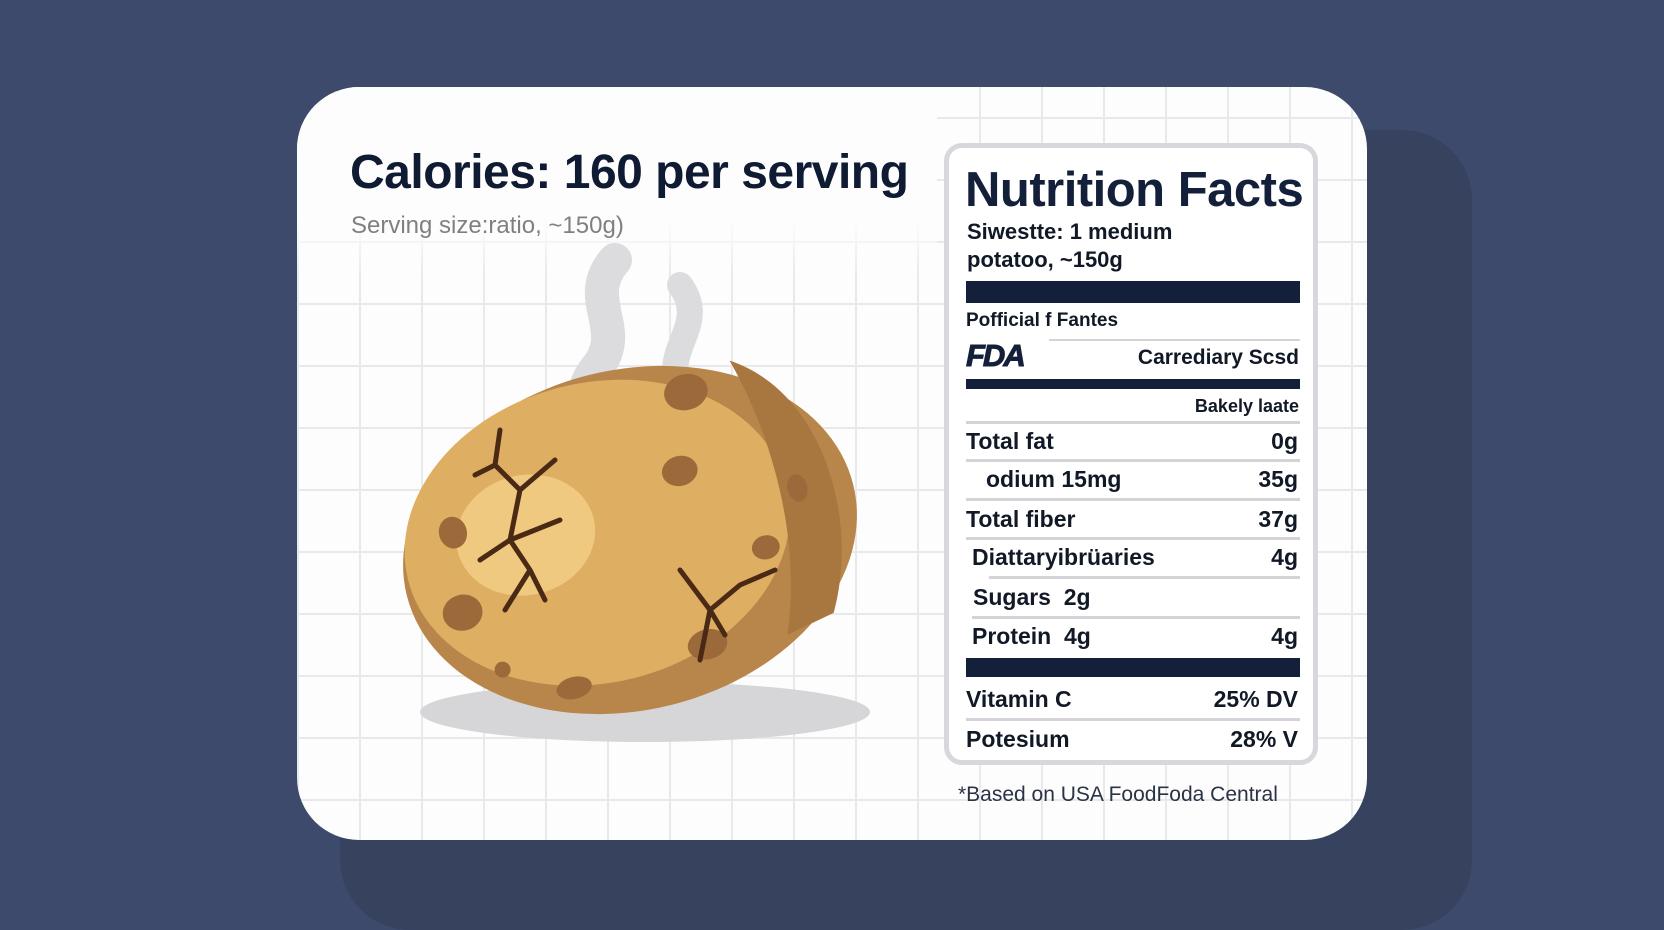  Describe the element at coordinates (1135, 636) in the screenshot. I see `nutrient-row: Protein 4g 4g` at that location.